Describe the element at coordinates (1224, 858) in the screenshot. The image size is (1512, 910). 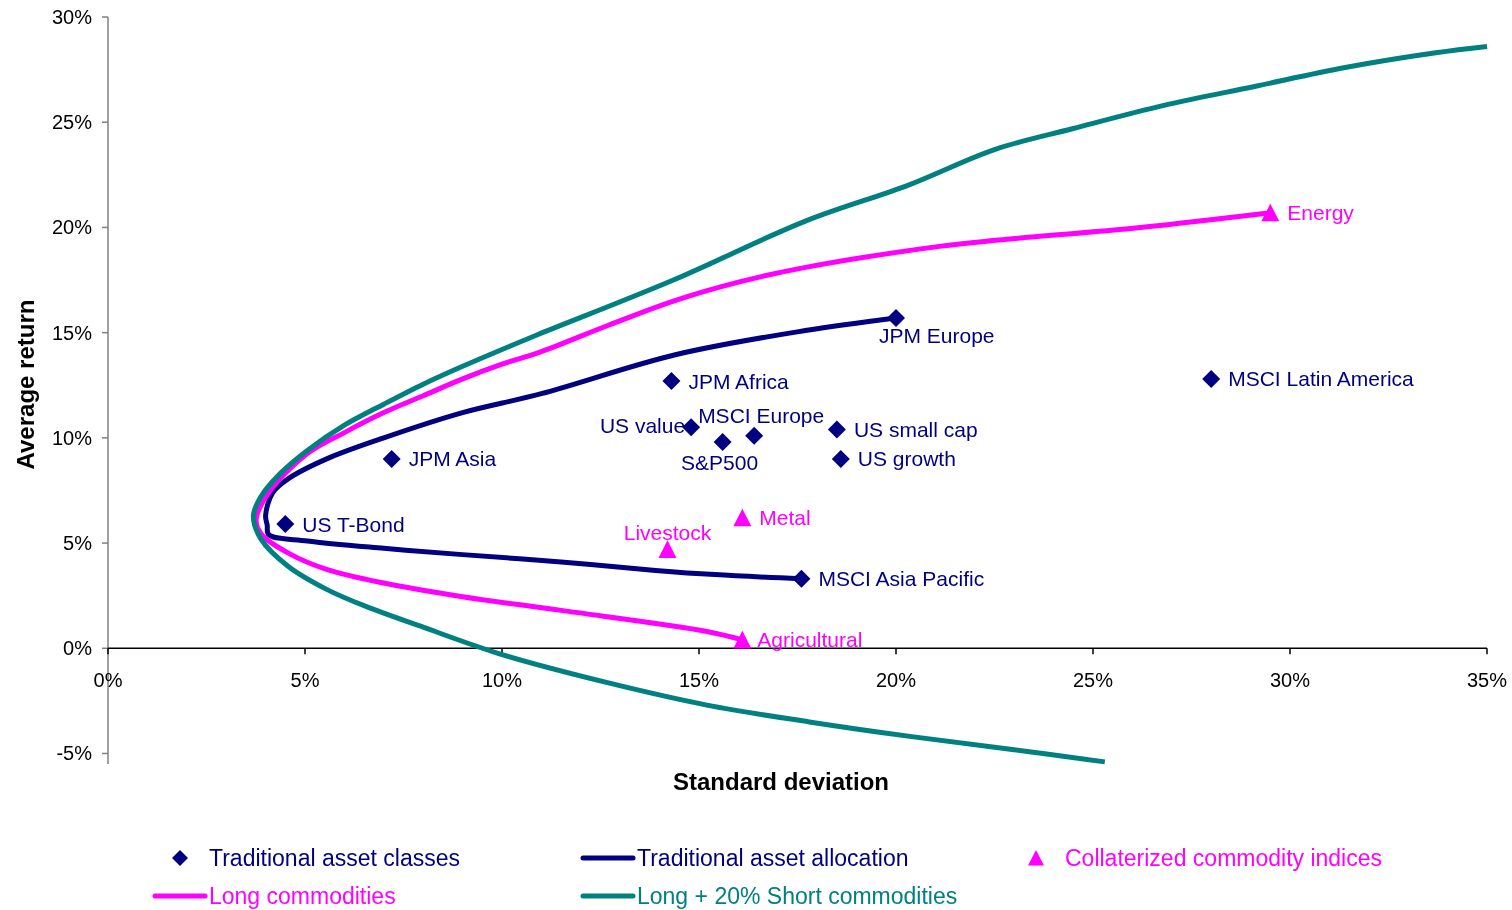
I see `legend-label: Collaterized commodity indices` at that location.